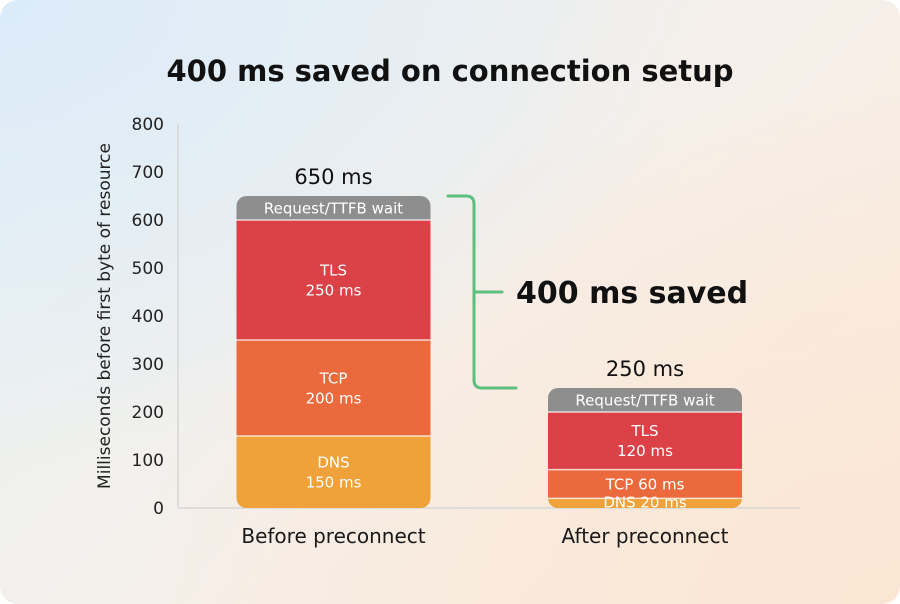 This screenshot has width=900, height=604. I want to click on x-category-label: After preconnect, so click(645, 536).